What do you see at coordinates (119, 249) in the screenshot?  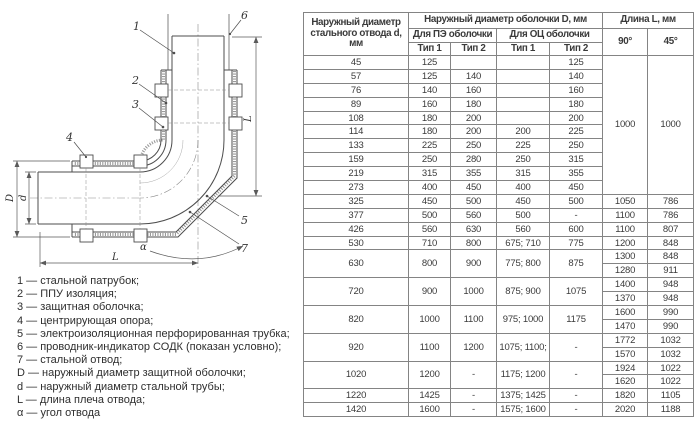 I see `dim-L-bottom` at bounding box center [119, 249].